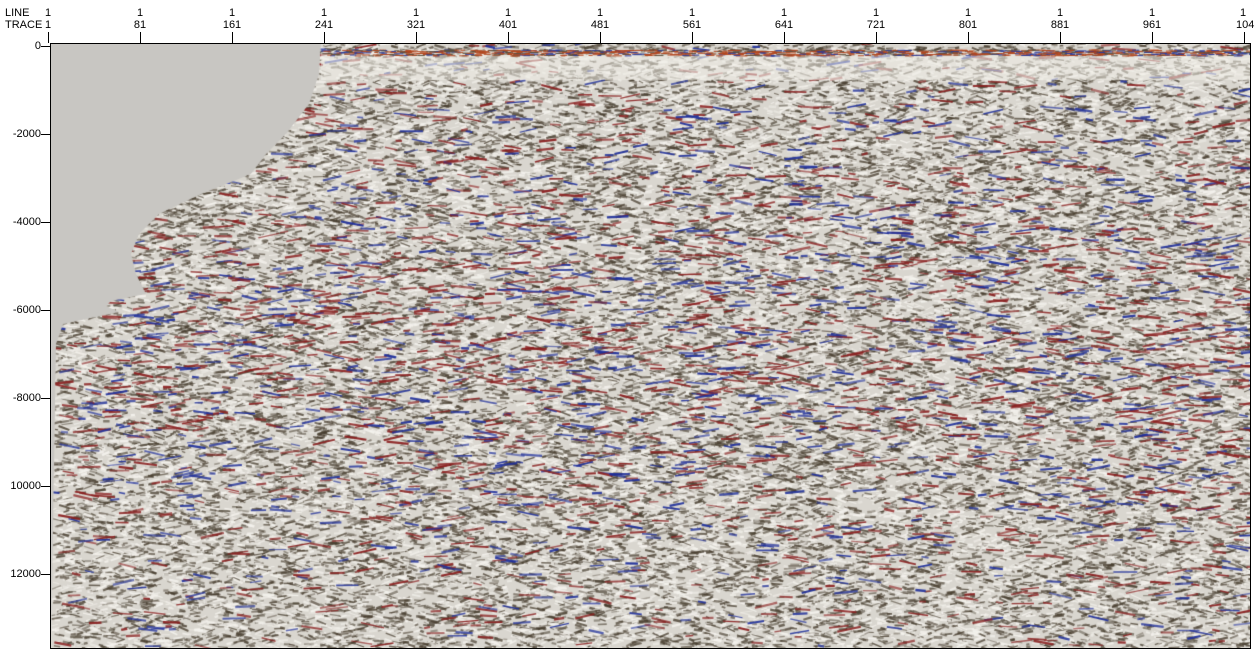 The image size is (1255, 652). Describe the element at coordinates (140, 25) in the screenshot. I see `trace-tick-label: 81` at that location.